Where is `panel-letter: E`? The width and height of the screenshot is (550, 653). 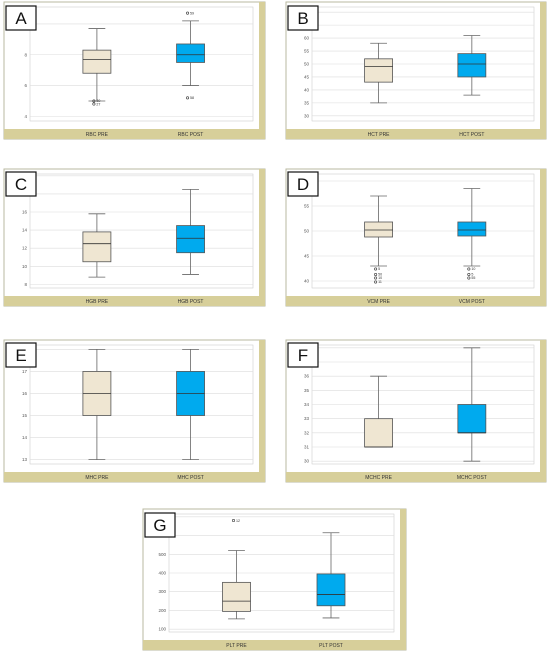 panel-letter: E is located at coordinates (20, 355).